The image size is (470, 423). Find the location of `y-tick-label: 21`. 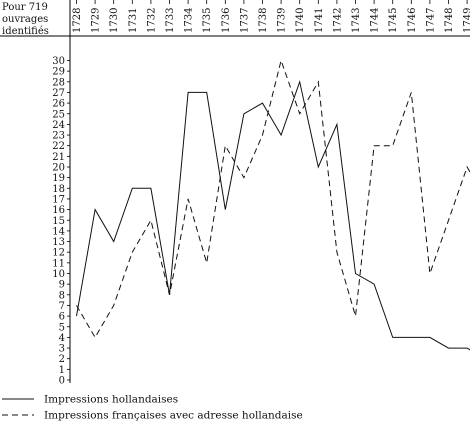

y-tick-label: 21 is located at coordinates (58, 157).